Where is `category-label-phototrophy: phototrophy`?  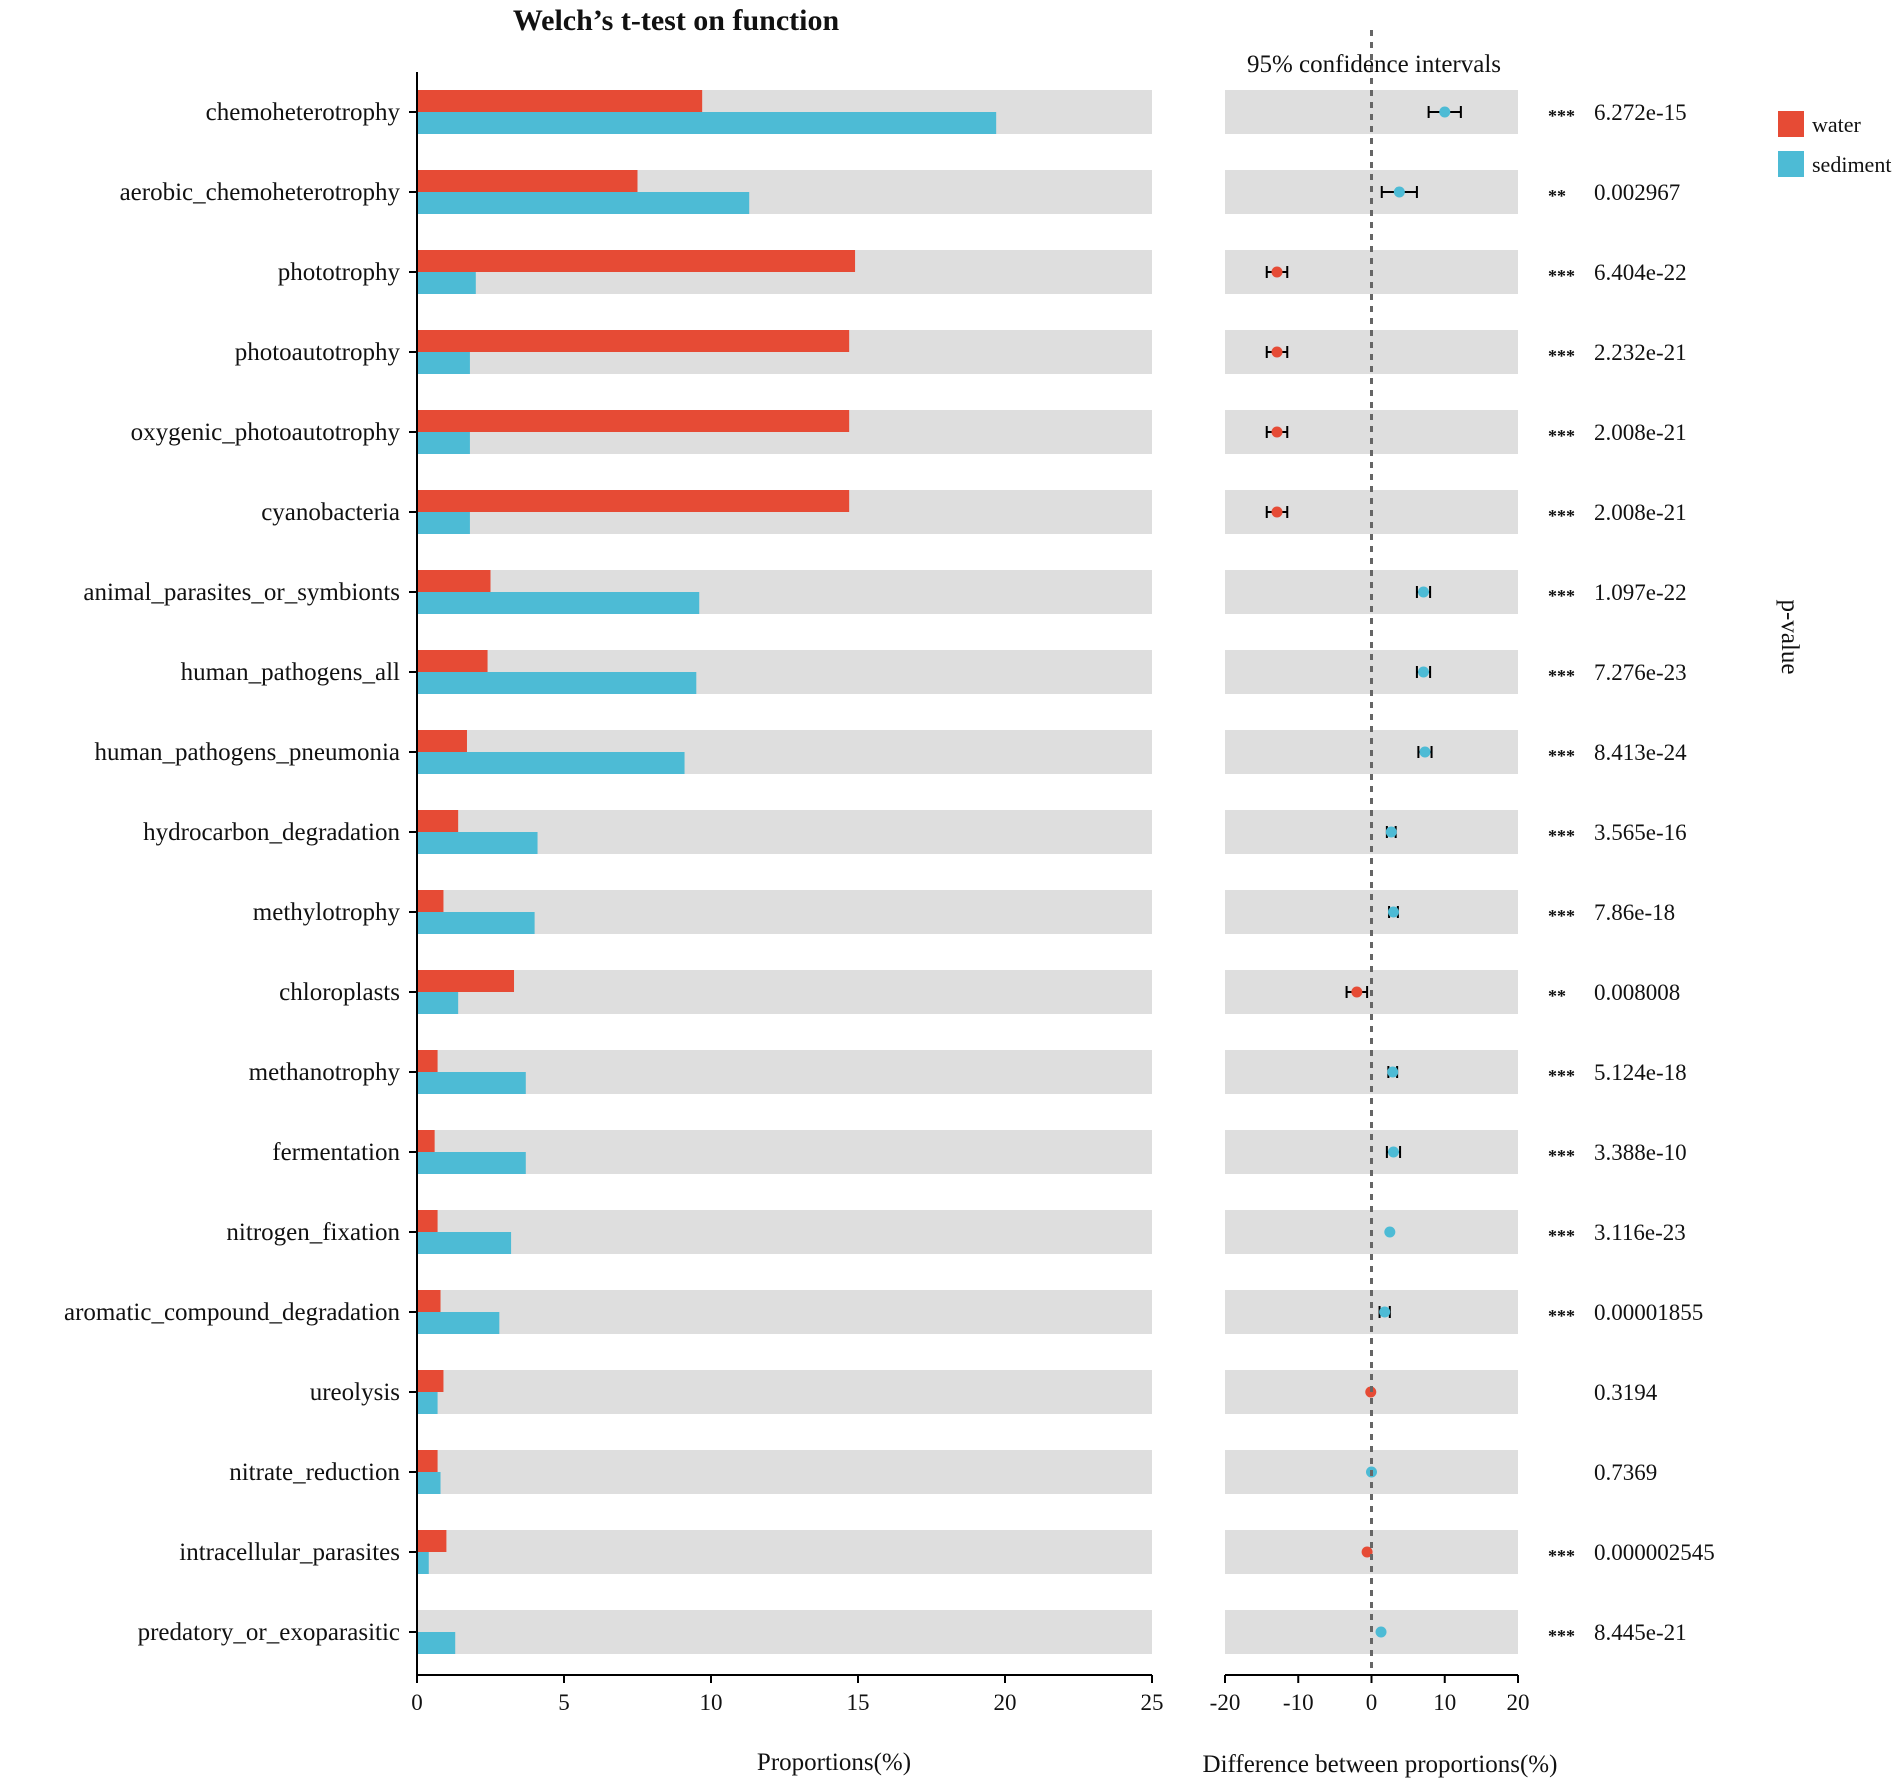
category-label-phototrophy: phototrophy is located at coordinates (339, 272).